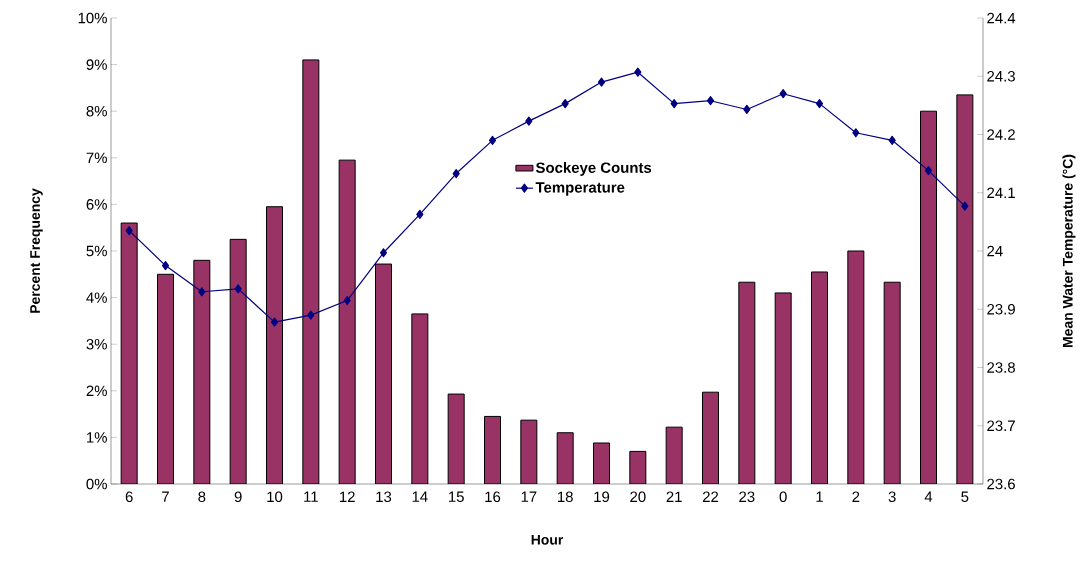 This screenshot has width=1091, height=567. What do you see at coordinates (529, 496) in the screenshot?
I see `x-tick-label: 17` at bounding box center [529, 496].